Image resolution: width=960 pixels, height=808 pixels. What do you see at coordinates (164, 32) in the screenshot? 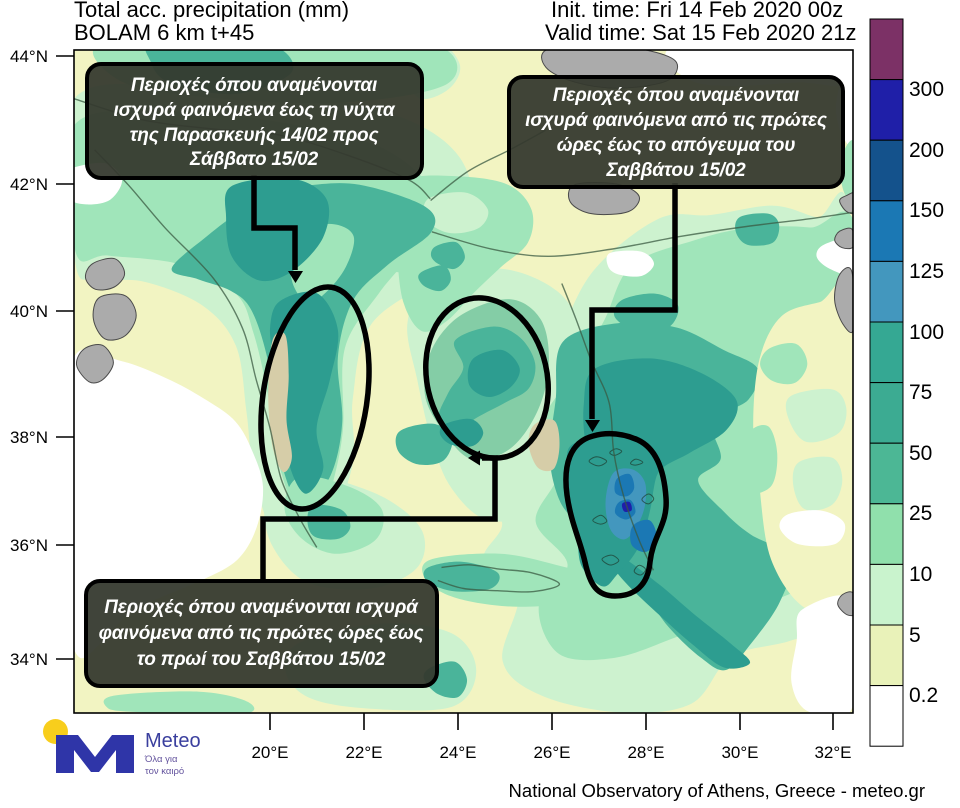
I see `svg-text: BOLAM 6 km t+45` at bounding box center [164, 32].